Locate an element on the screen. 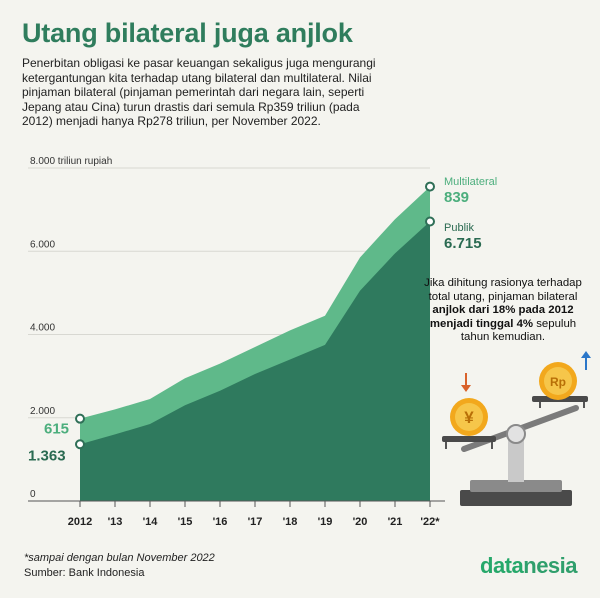 The height and width of the screenshot is (598, 600). x-tick-label: '17 is located at coordinates (255, 522).